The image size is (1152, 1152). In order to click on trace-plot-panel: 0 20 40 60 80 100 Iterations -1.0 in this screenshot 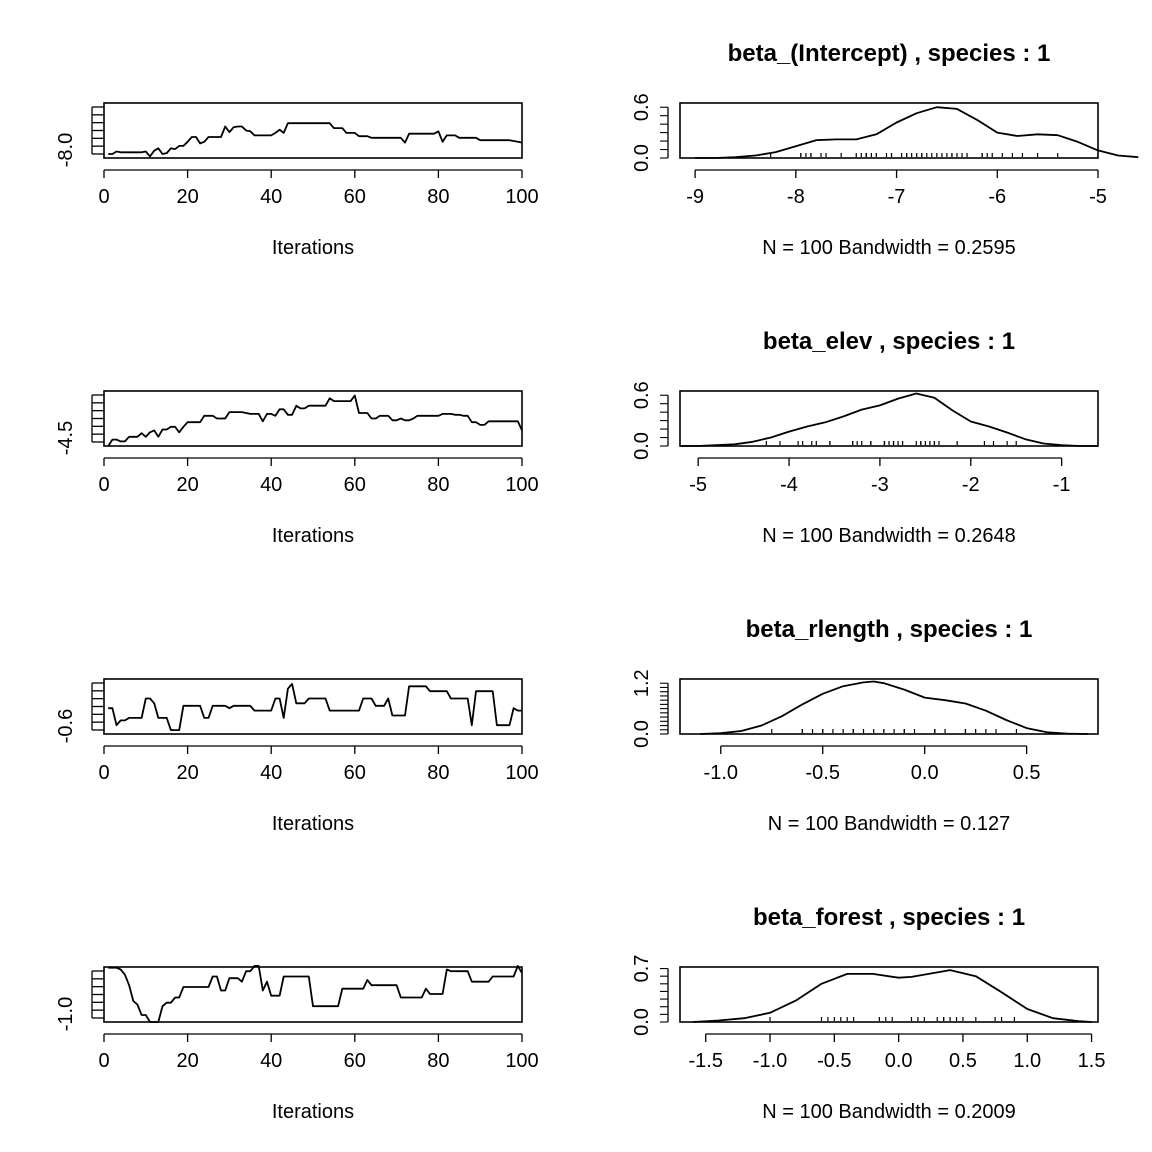, I will do `click(297, 1044)`.